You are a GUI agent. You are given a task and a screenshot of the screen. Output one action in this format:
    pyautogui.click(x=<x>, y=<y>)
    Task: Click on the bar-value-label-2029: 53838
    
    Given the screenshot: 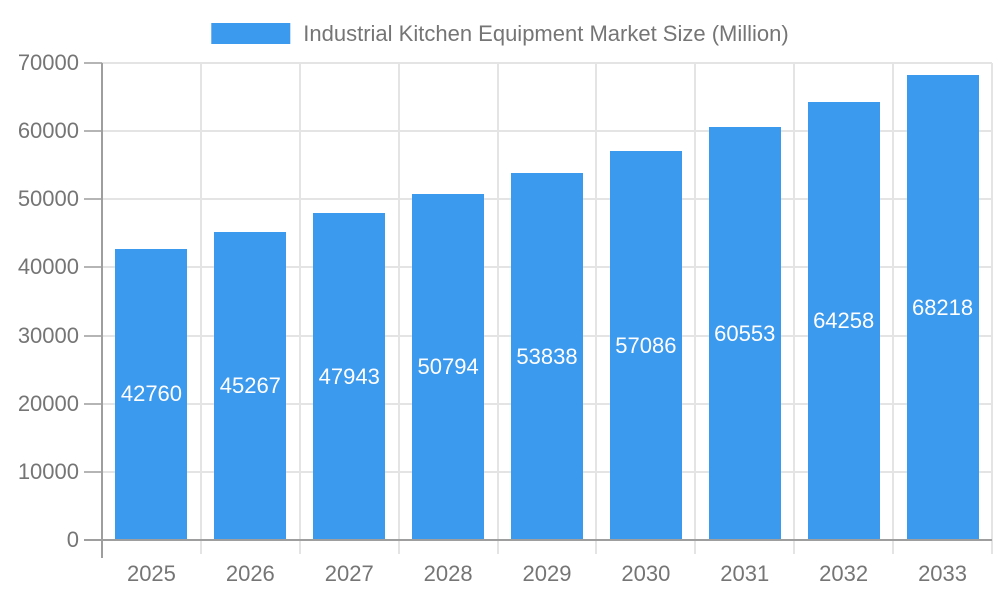 What is the action you would take?
    pyautogui.click(x=547, y=356)
    